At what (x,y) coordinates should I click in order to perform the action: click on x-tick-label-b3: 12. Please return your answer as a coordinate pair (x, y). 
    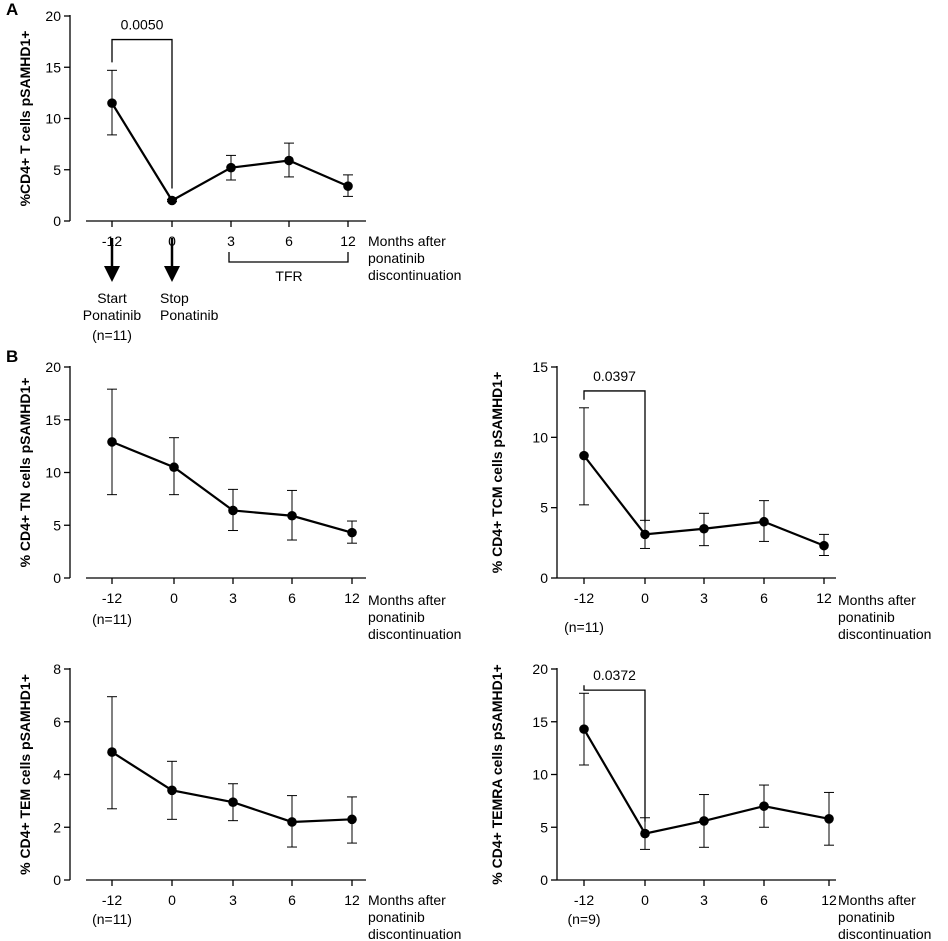
    Looking at the image, I should click on (352, 900).